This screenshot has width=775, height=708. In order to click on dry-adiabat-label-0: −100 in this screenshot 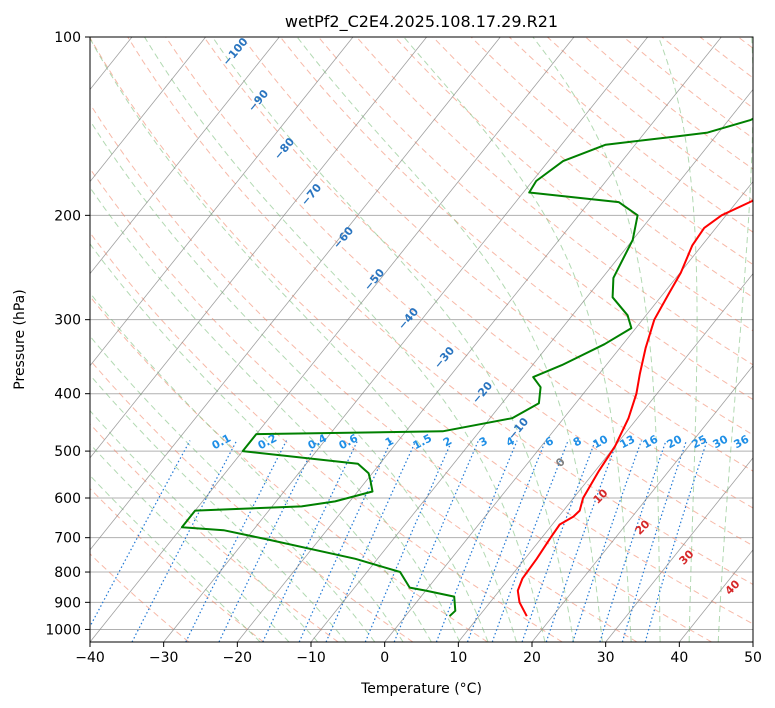, I will do `click(235, 51)`.